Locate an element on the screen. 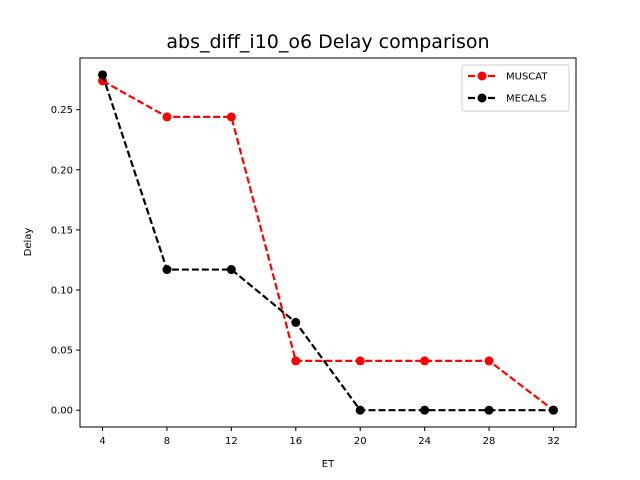  y-tick-label: 0.20 is located at coordinates (62, 170).